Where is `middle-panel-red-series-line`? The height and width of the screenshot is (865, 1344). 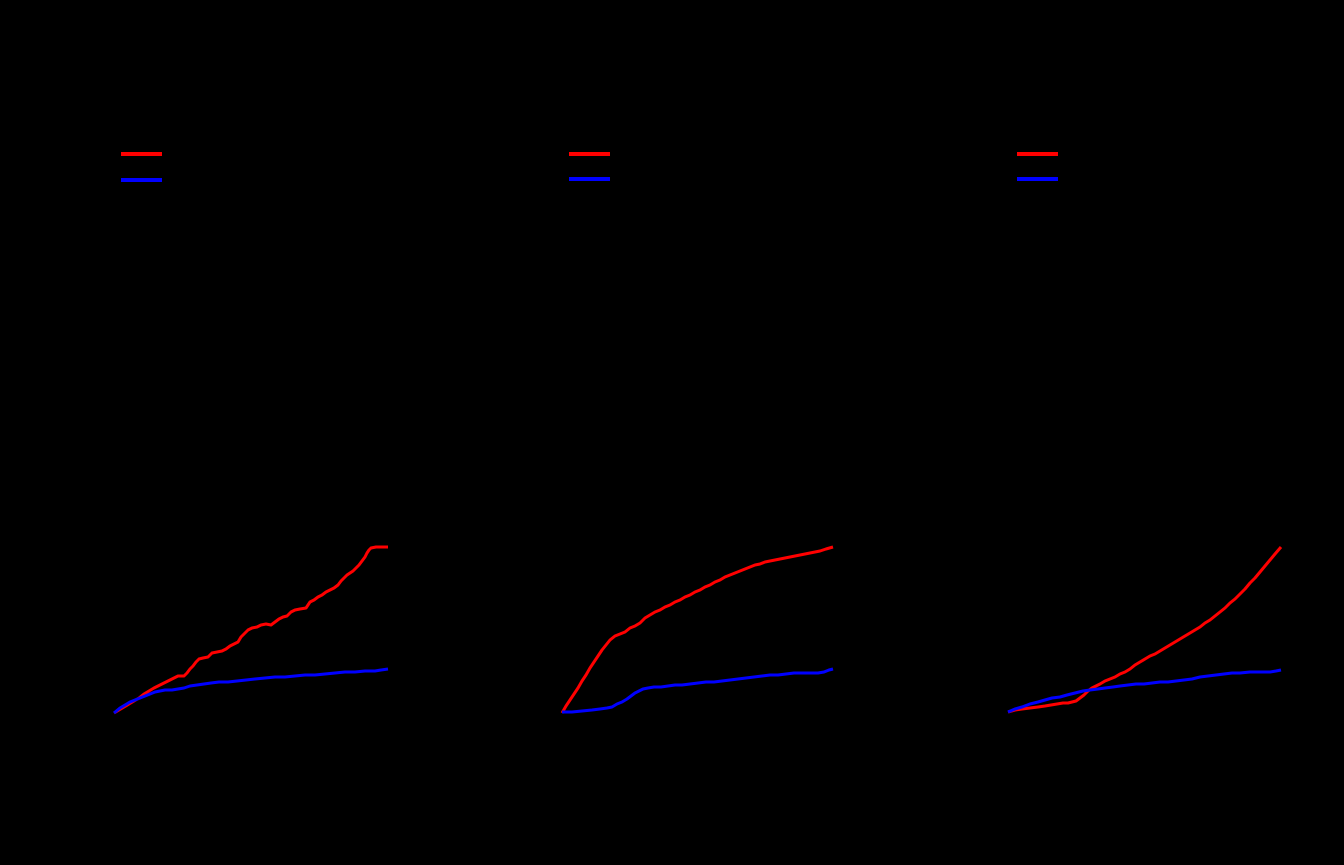 middle-panel-red-series-line is located at coordinates (697, 629).